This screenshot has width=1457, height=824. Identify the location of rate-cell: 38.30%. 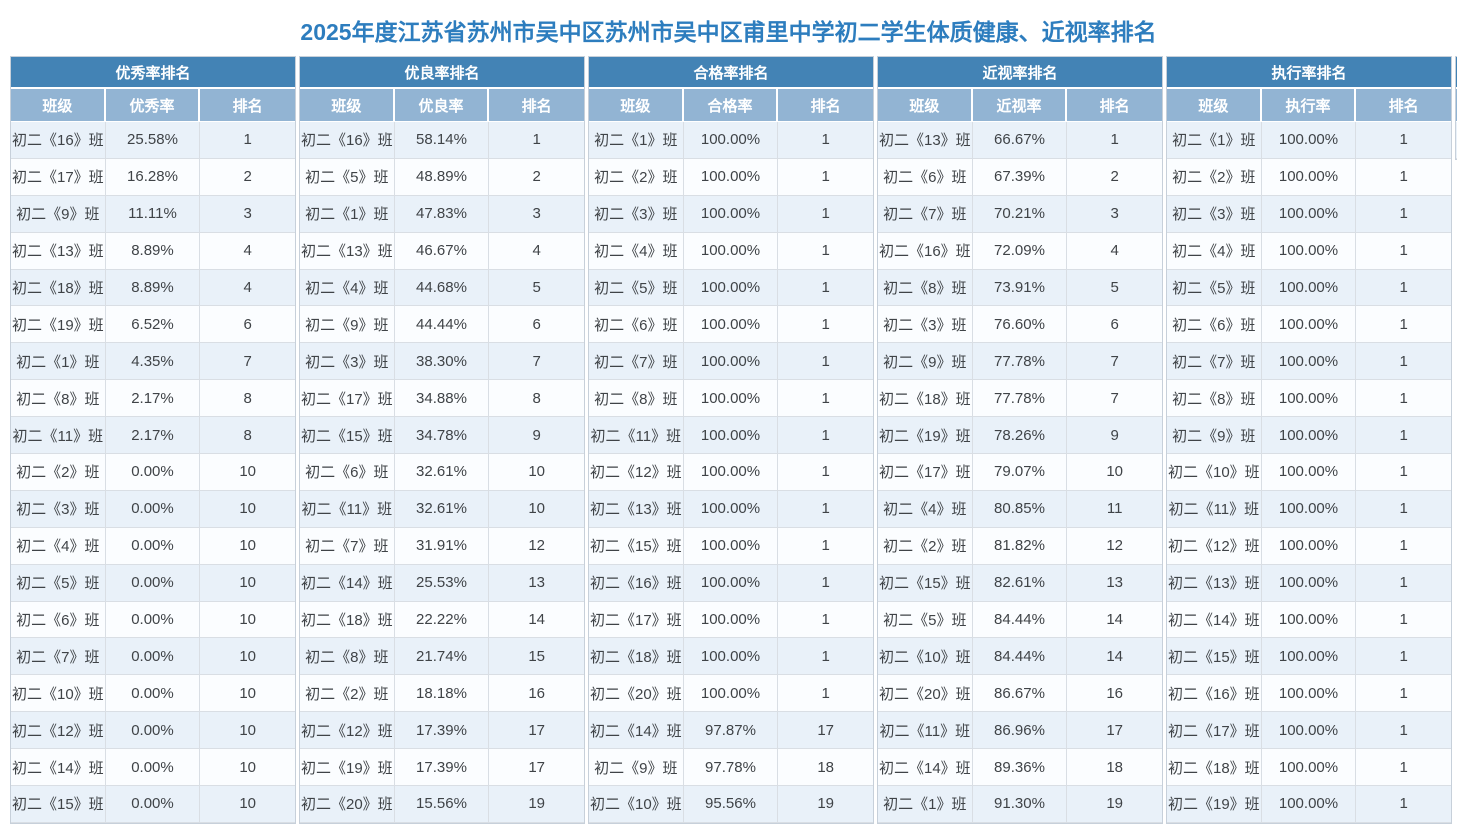
(442, 362).